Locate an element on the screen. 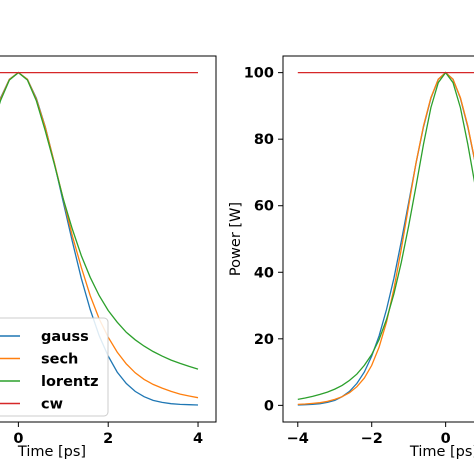  right-x-tick-label: −2 is located at coordinates (372, 439).